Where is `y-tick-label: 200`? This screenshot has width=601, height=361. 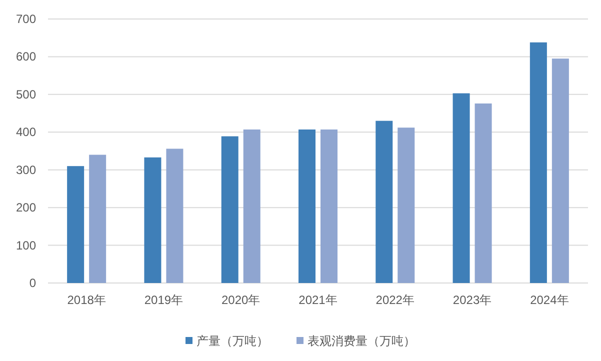
y-tick-label: 200 is located at coordinates (26, 207).